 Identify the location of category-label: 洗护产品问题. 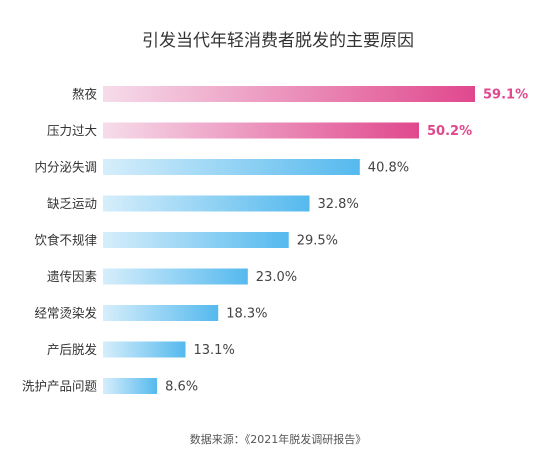
(60, 386).